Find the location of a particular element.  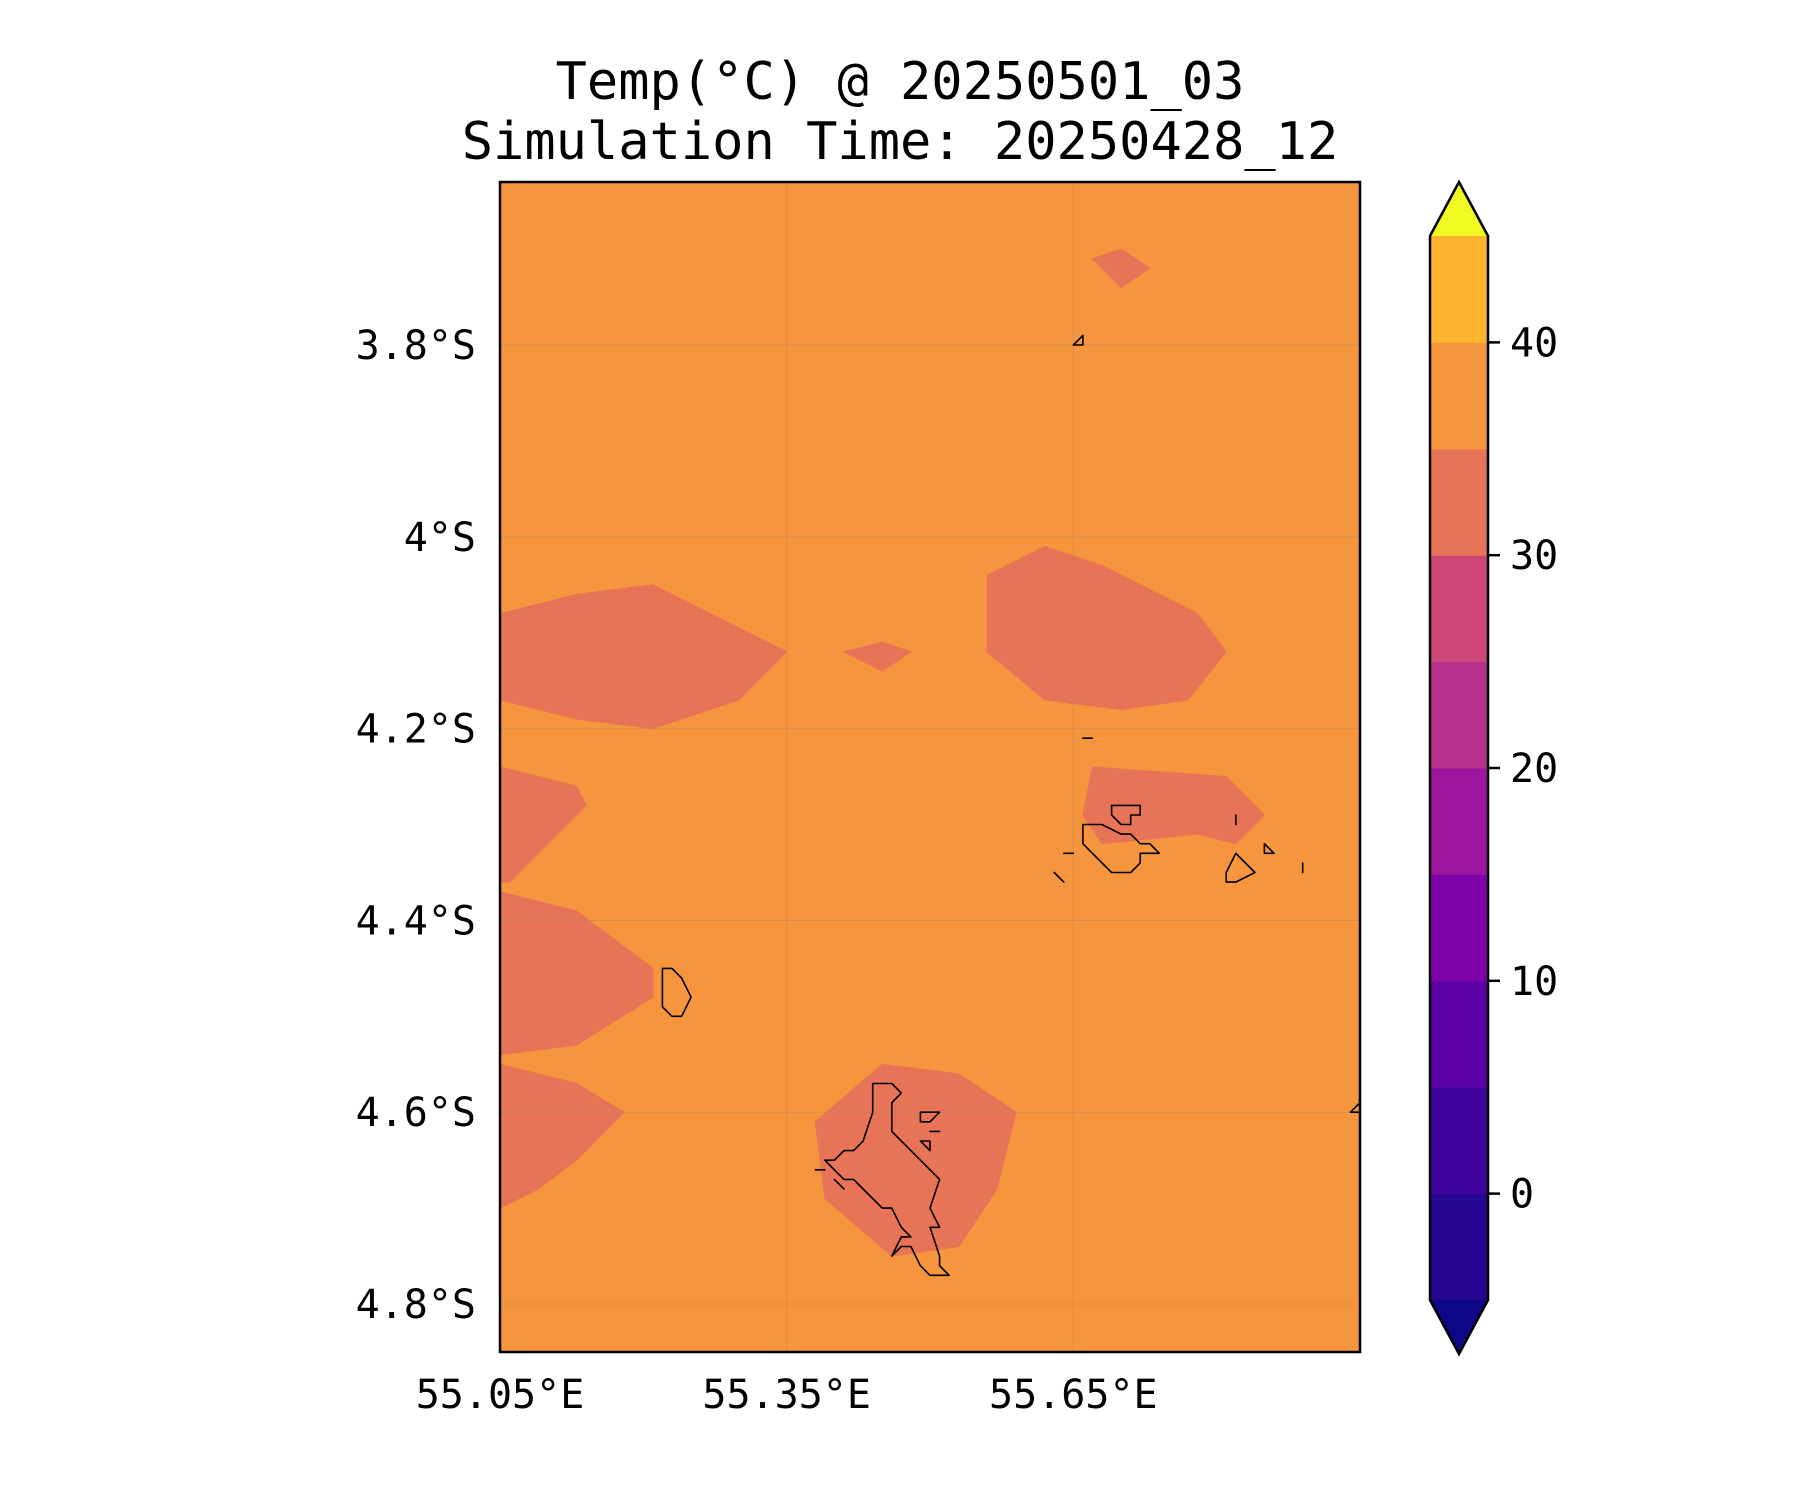

map-subtitle: Simulation Time: 20250428_12 is located at coordinates (900, 142).